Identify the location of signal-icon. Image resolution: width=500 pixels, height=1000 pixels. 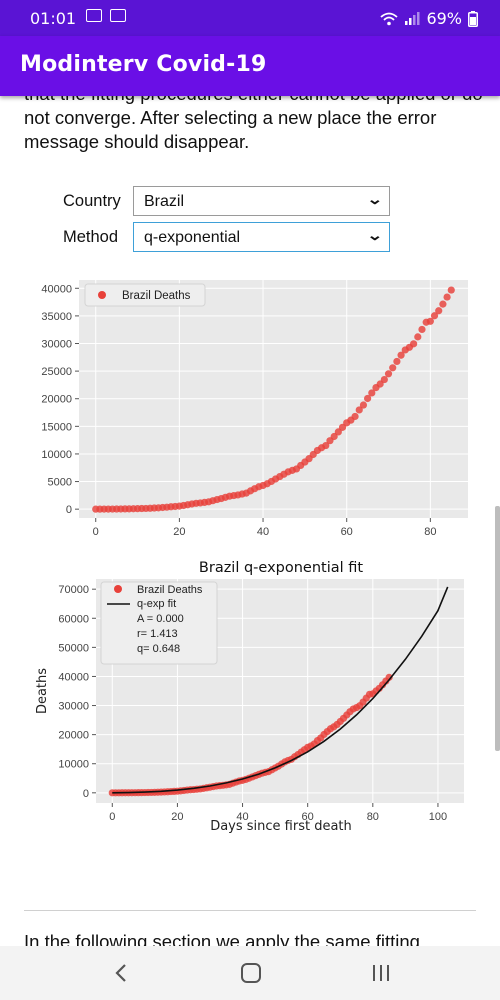
(412, 18).